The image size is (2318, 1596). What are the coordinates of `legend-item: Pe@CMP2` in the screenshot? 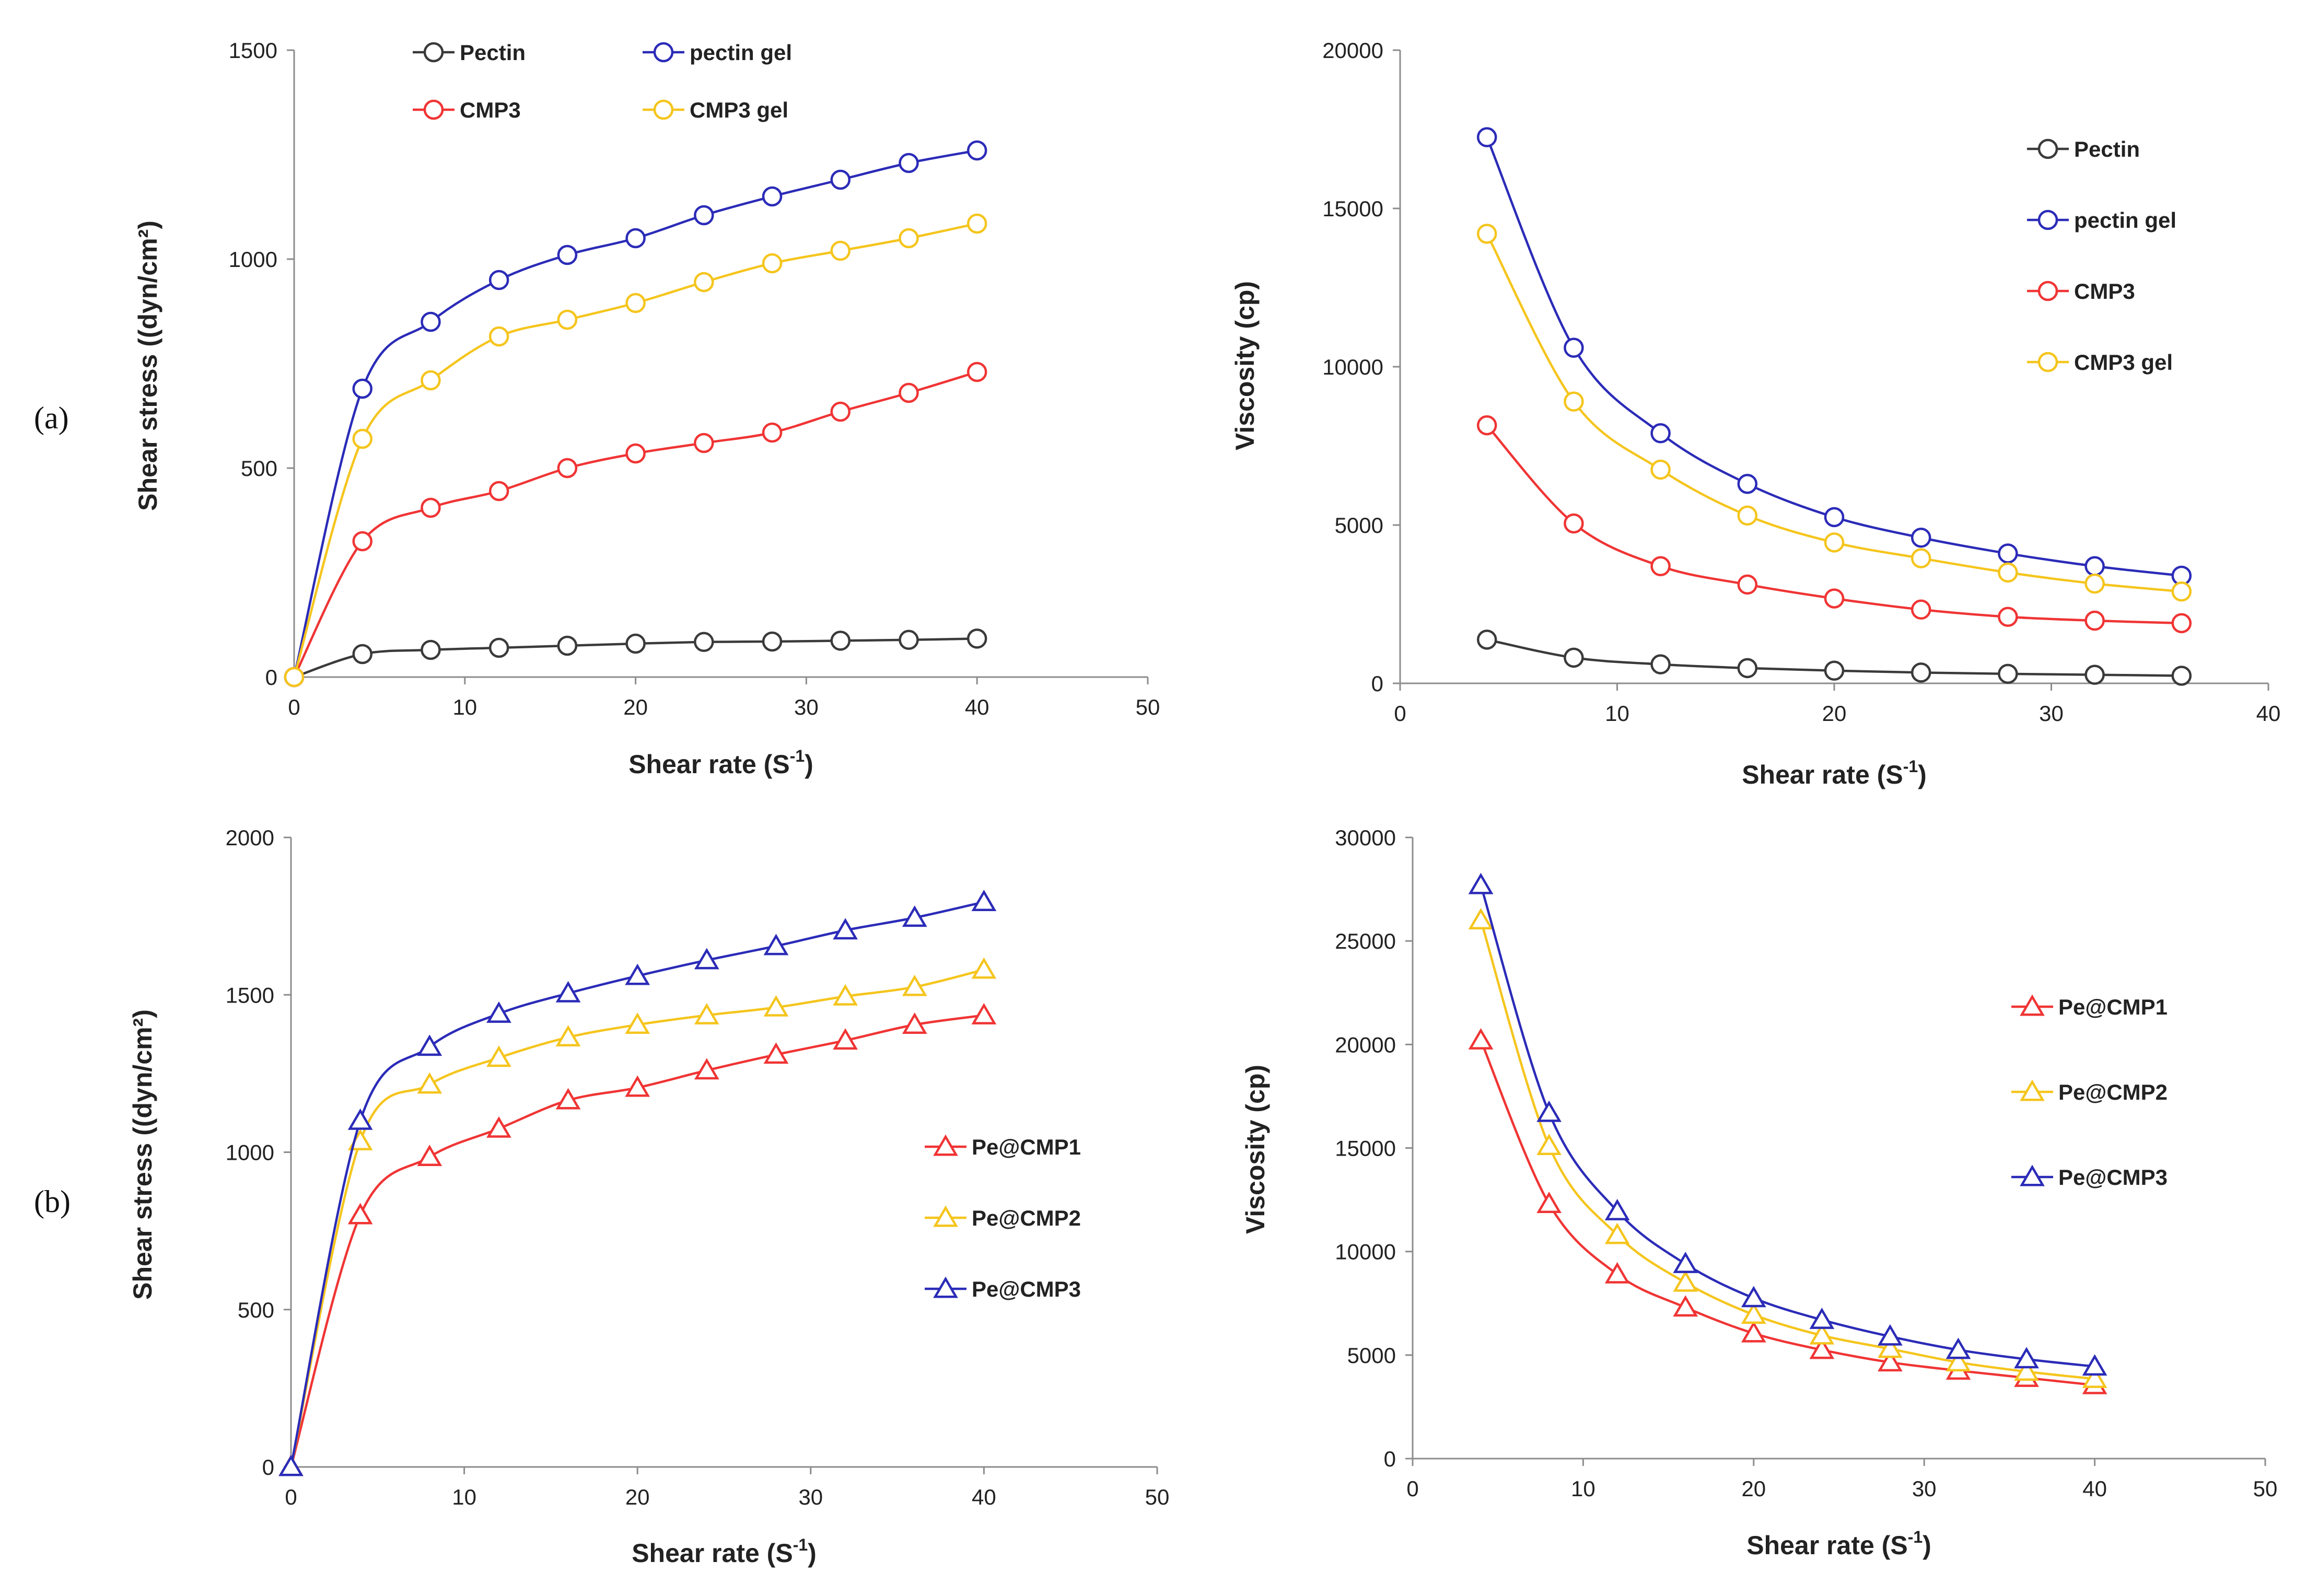 It's located at (1003, 1217).